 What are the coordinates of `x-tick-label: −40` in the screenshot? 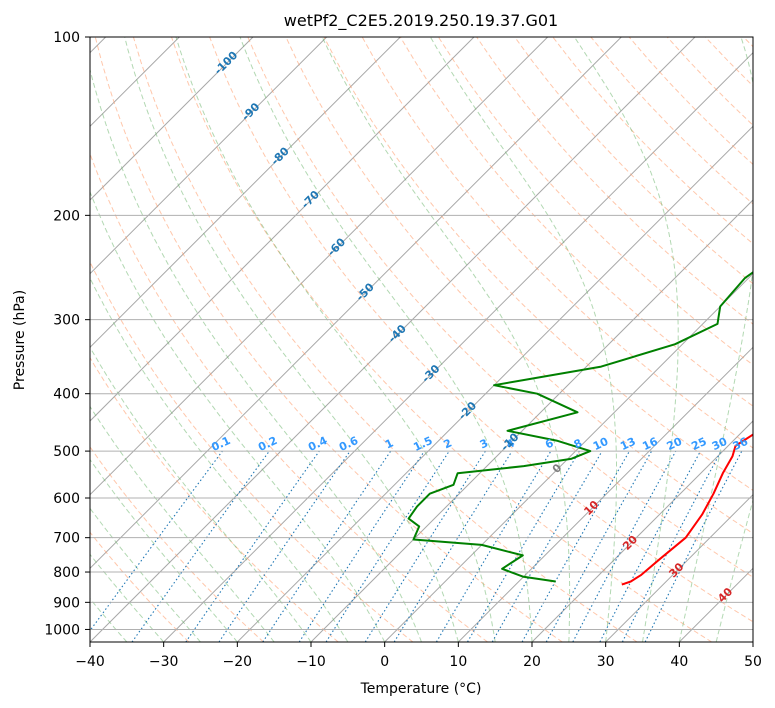 It's located at (90, 662).